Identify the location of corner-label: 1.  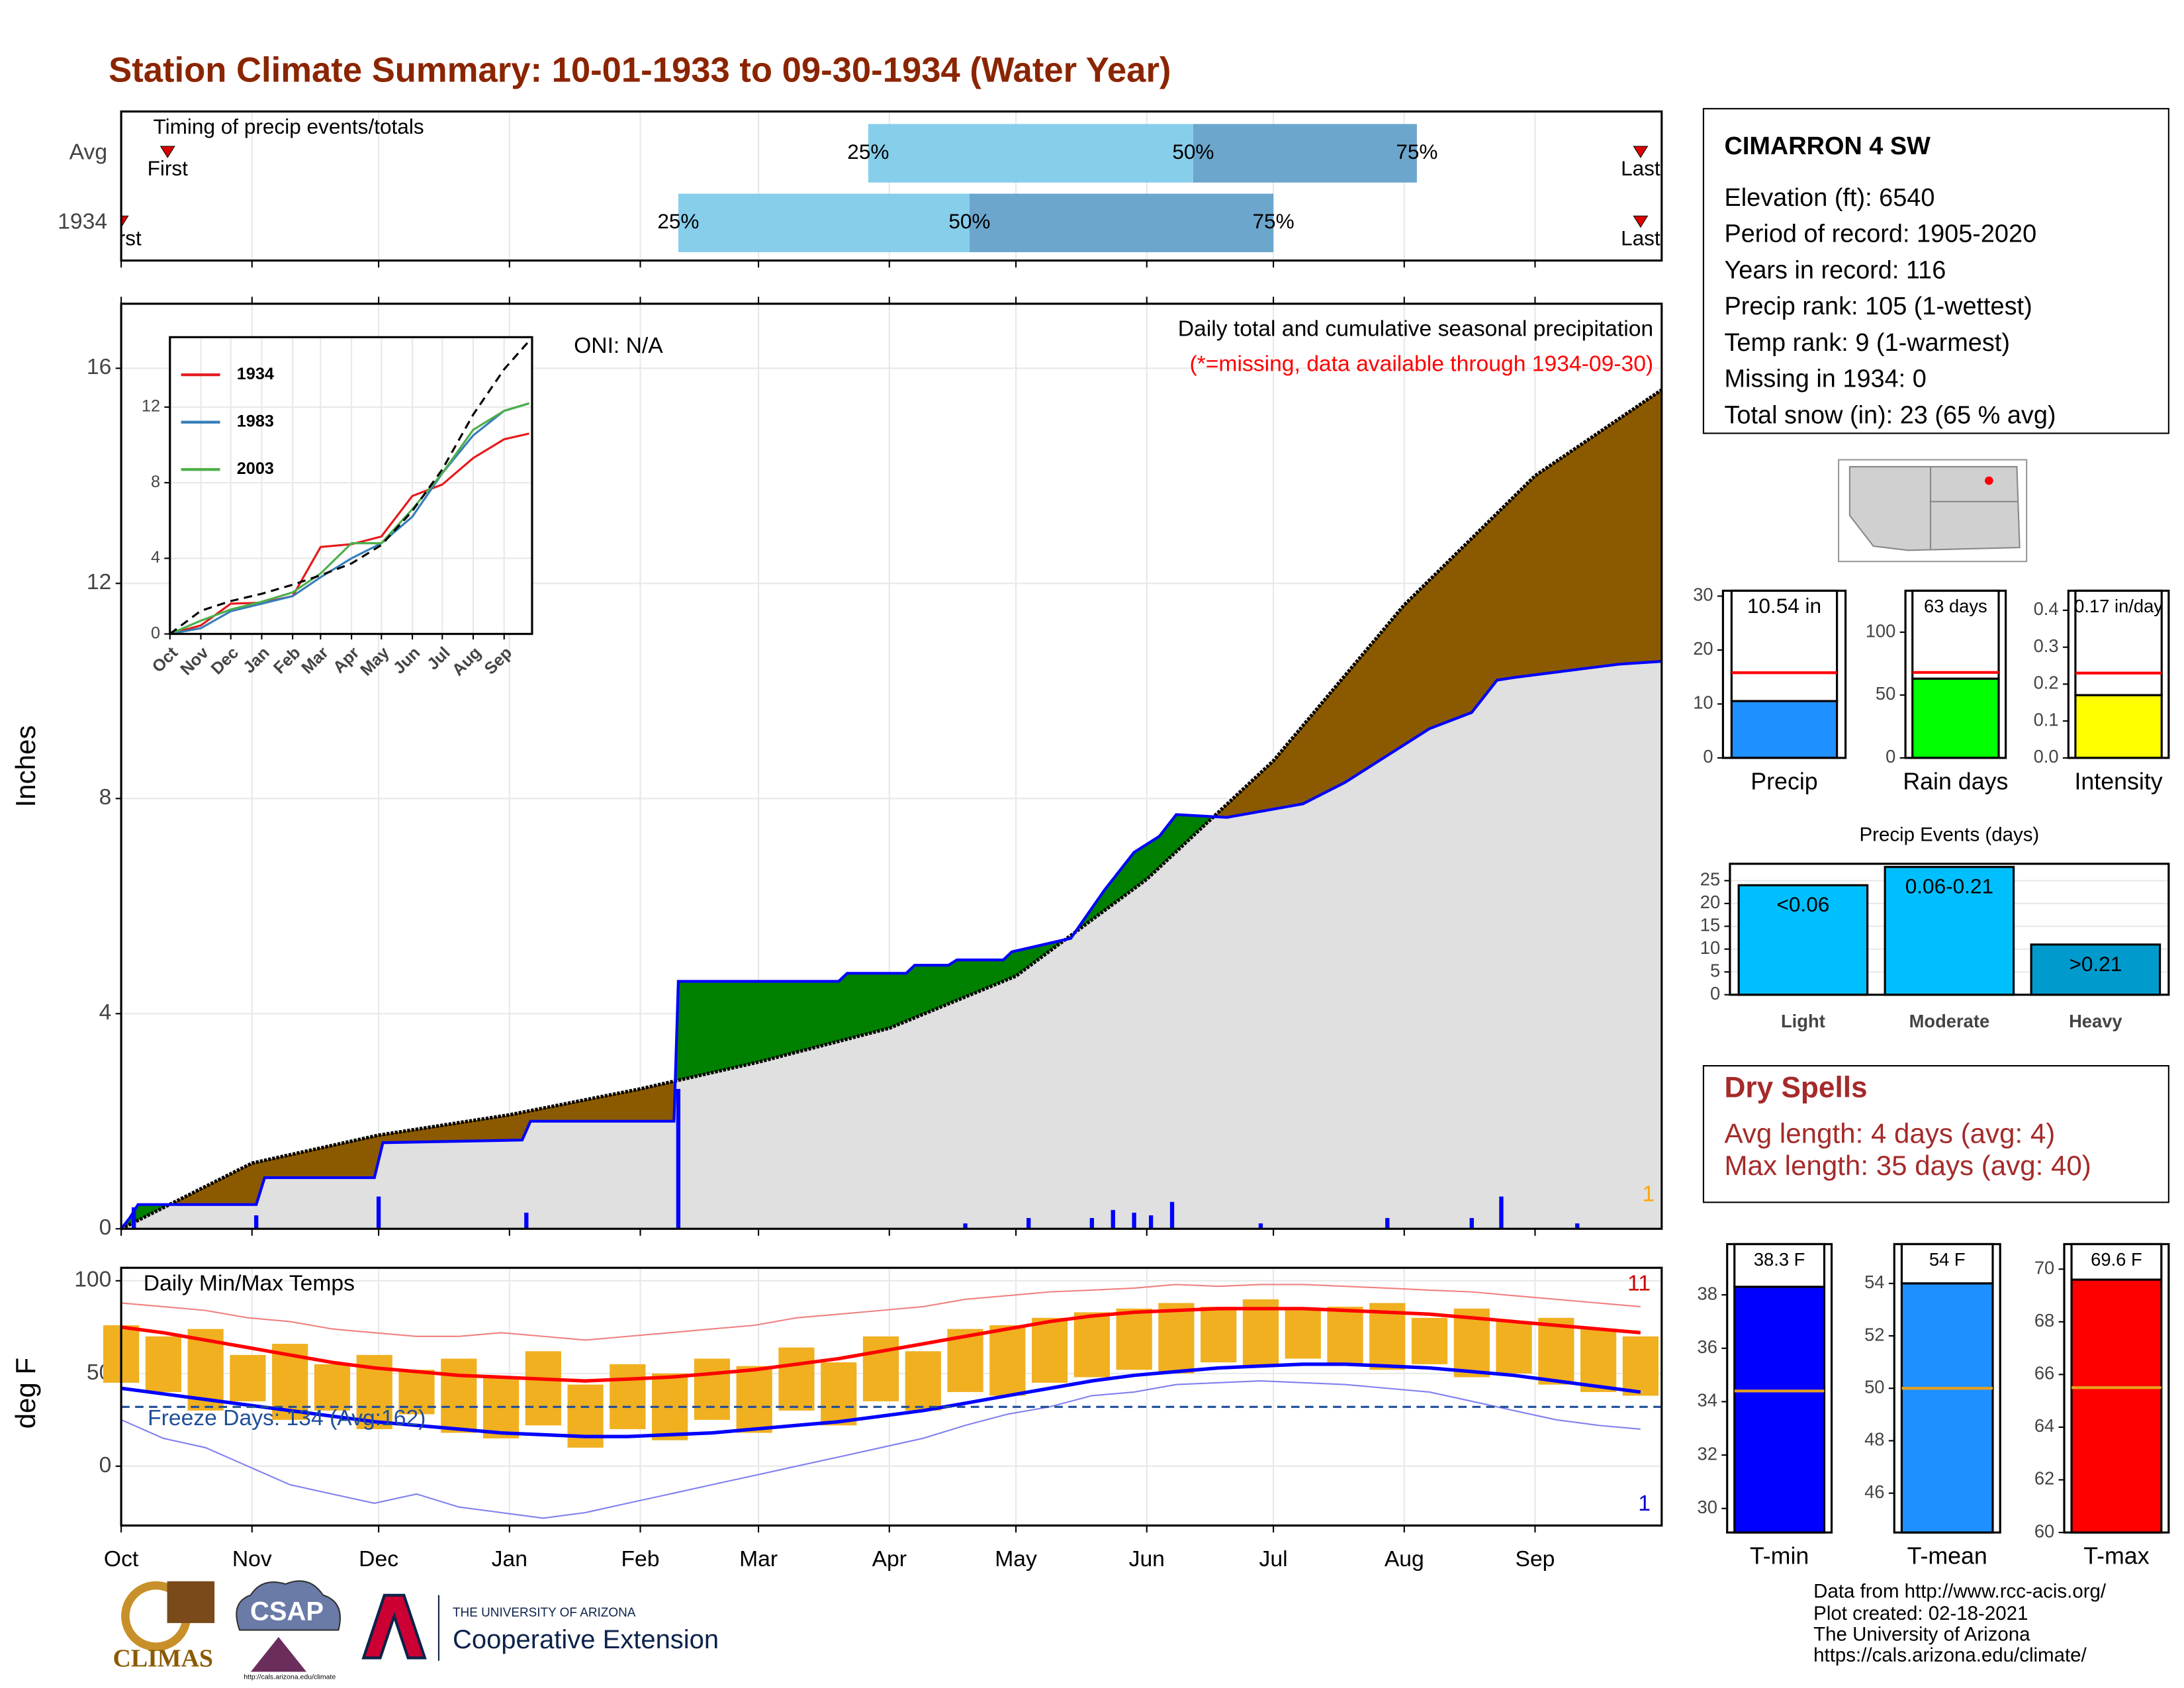
(1649, 1194).